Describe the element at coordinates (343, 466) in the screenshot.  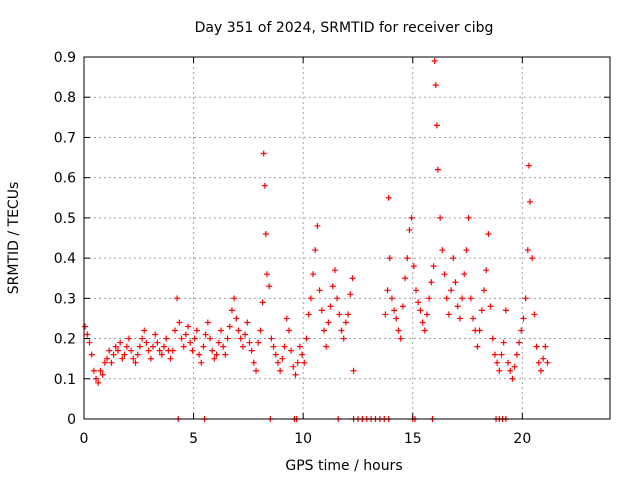
I see `x-axis-label: GPS time / hours` at that location.